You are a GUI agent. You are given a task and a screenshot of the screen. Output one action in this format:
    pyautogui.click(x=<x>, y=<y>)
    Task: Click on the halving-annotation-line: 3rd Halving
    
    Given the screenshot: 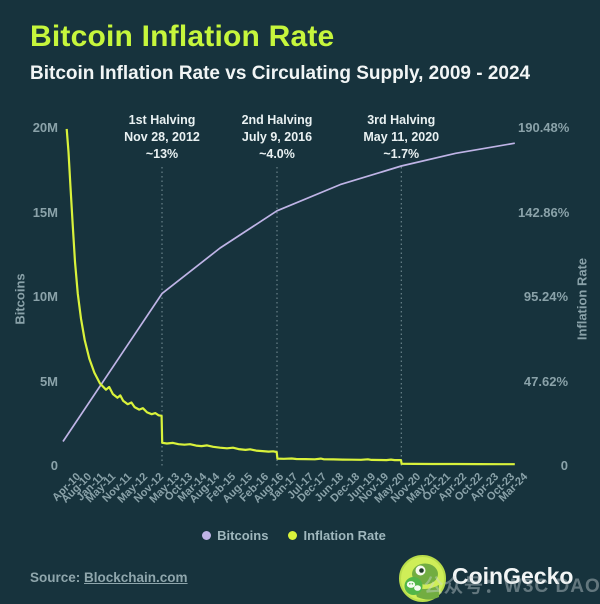 What is the action you would take?
    pyautogui.click(x=401, y=120)
    